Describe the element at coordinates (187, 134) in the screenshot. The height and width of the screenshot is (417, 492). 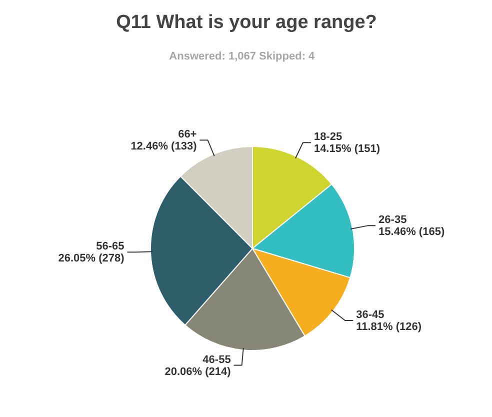
I see `slice-label: 66+` at that location.